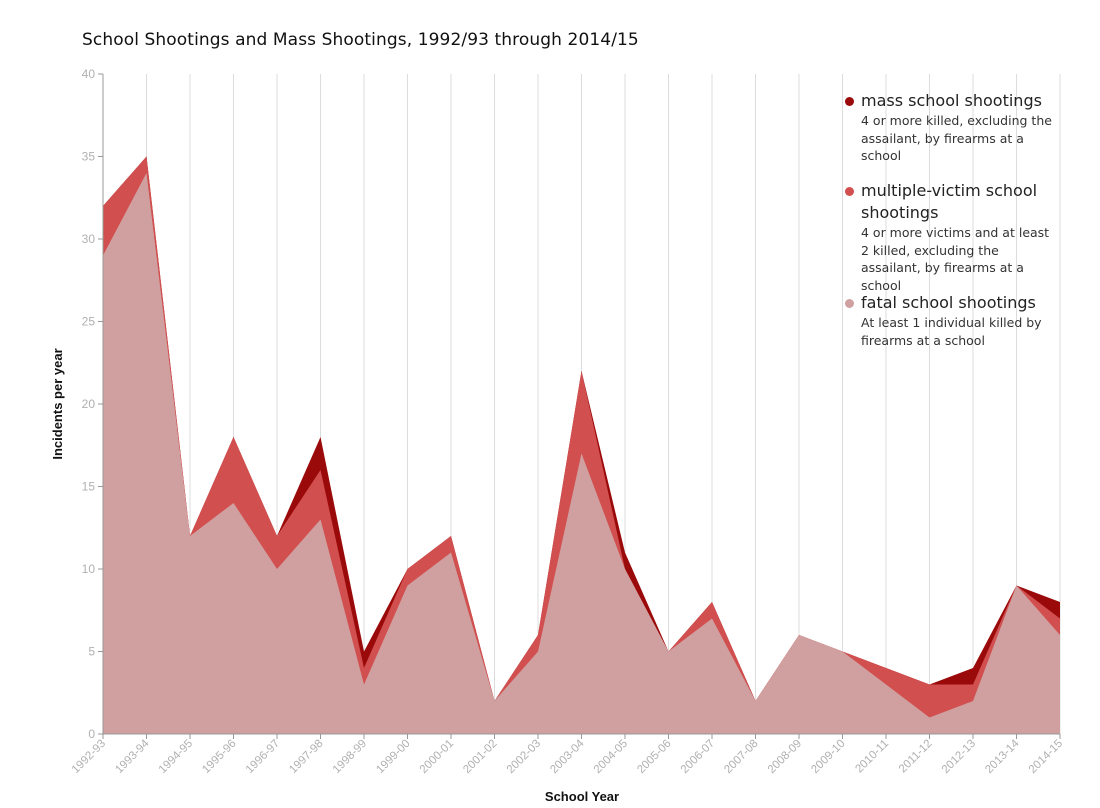 The image size is (1100, 808). Describe the element at coordinates (437, 757) in the screenshot. I see `x-tick-label-2000-01: 2000-01` at that location.